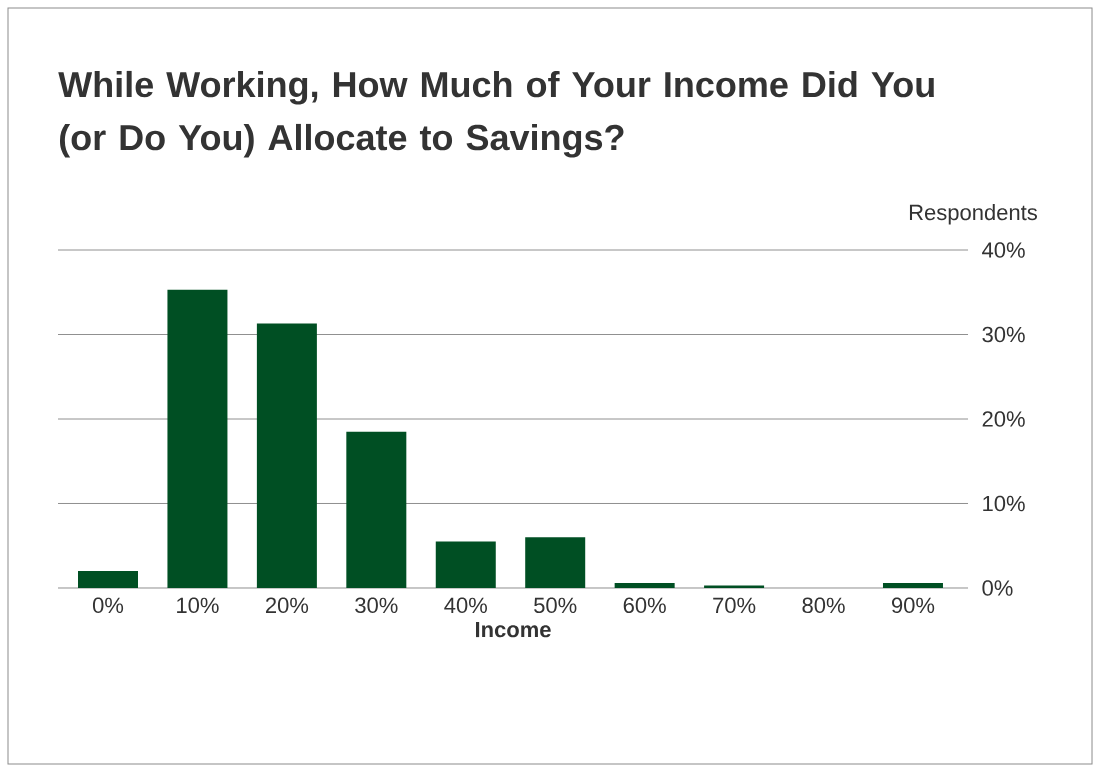 Image resolution: width=1100 pixels, height=772 pixels. What do you see at coordinates (734, 605) in the screenshot?
I see `x-tick-label: 70%` at bounding box center [734, 605].